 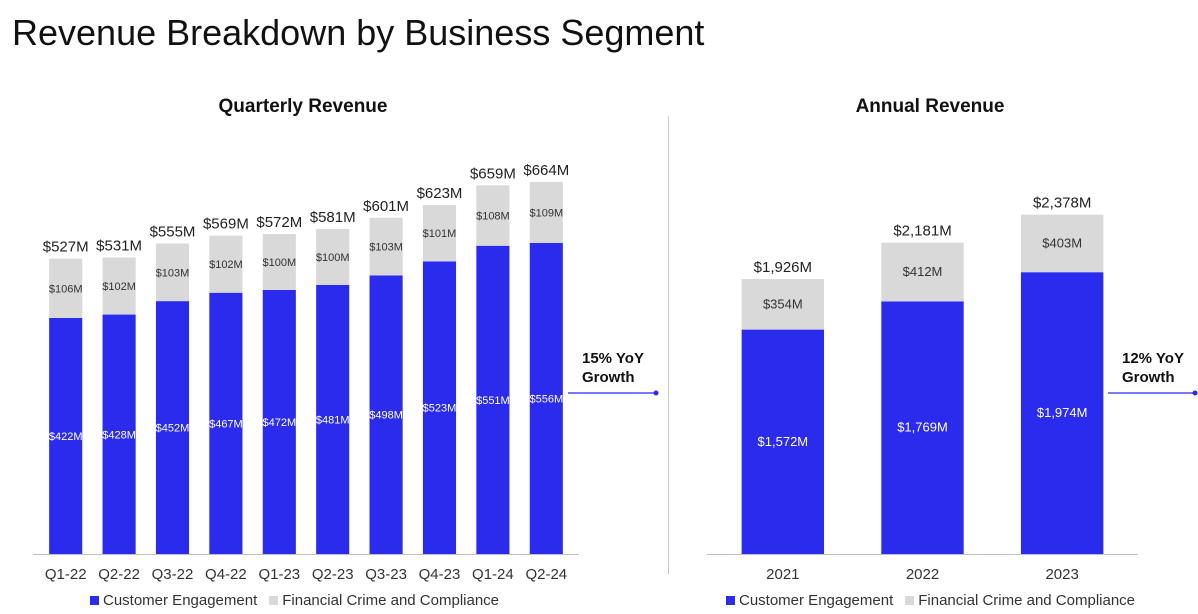 I want to click on data-label-customer-engagement: $481M, so click(x=333, y=420).